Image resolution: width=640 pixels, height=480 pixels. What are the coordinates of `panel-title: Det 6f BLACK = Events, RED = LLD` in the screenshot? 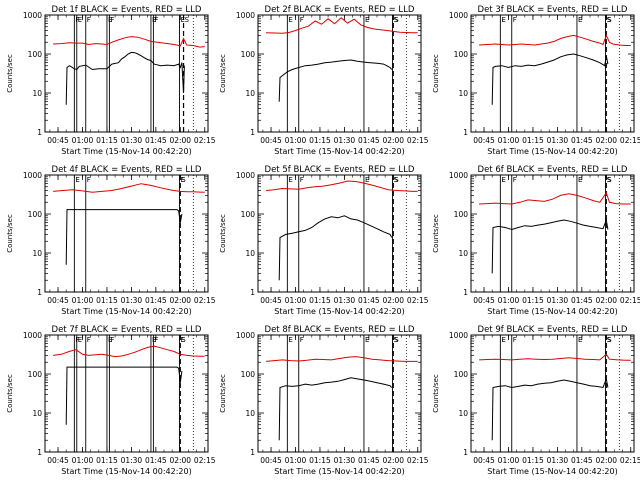 It's located at (553, 170).